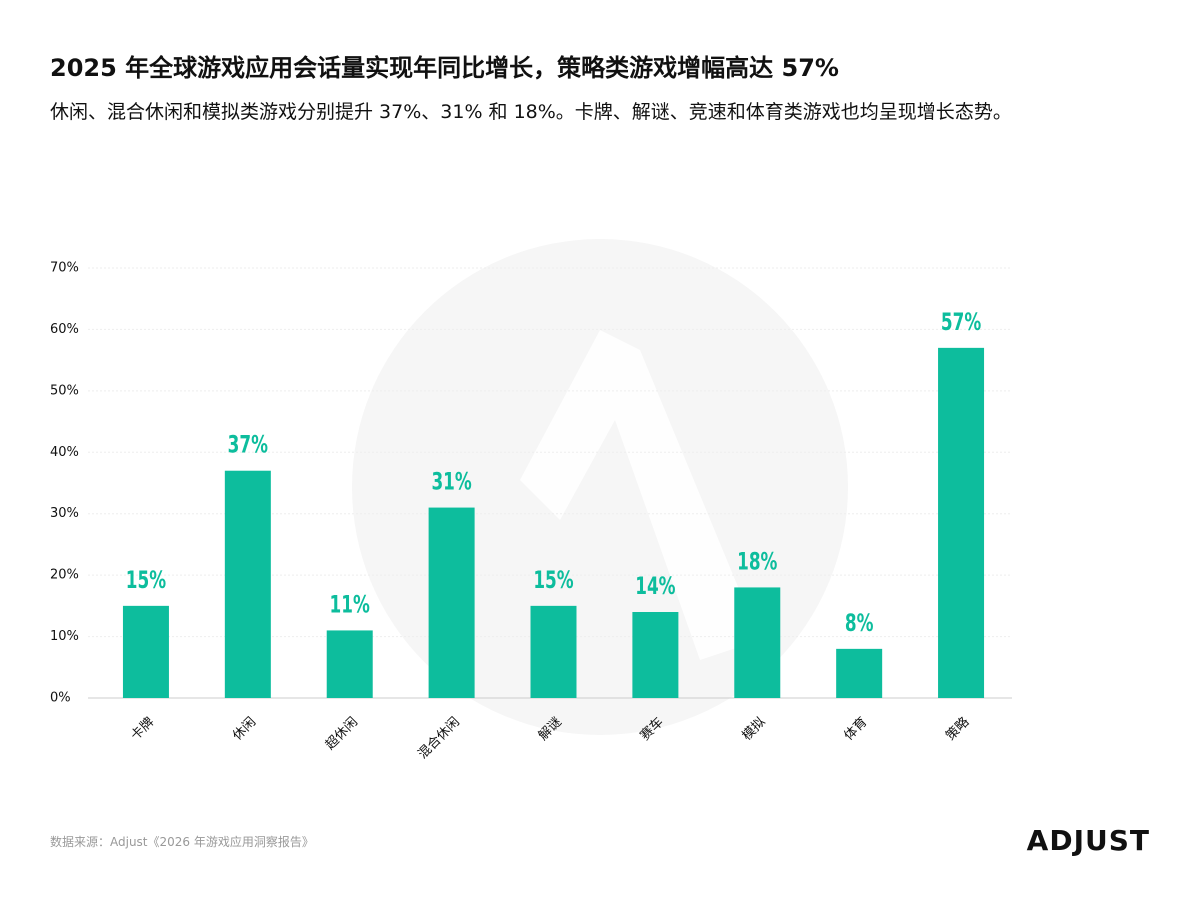 Image resolution: width=1200 pixels, height=900 pixels. Describe the element at coordinates (64, 575) in the screenshot. I see `y-tick-label: 20%` at that location.